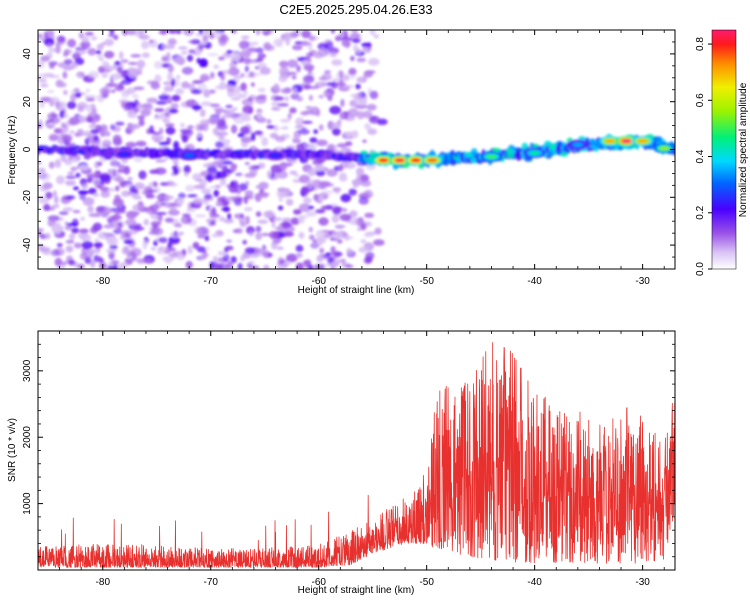  What do you see at coordinates (12, 150) in the screenshot?
I see `spectrogram-ylabel: Frequency (Hz)` at bounding box center [12, 150].